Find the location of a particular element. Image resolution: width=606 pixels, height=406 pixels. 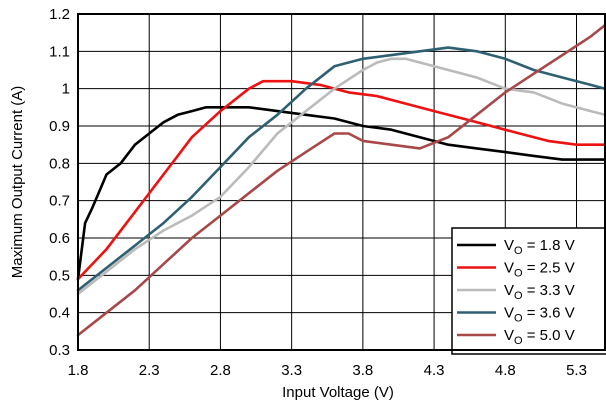

x-tick-label: 5.3 is located at coordinates (576, 370).